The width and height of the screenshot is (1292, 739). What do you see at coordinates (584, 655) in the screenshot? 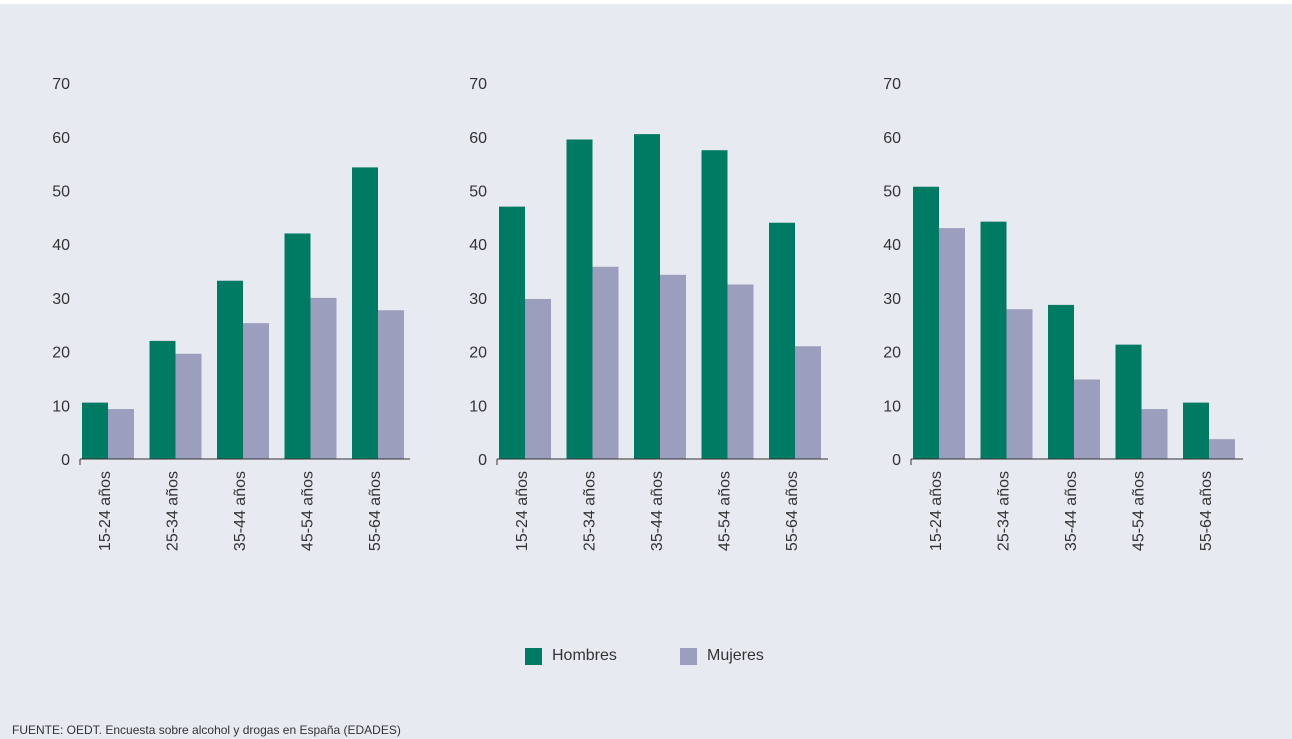
I see `legend-label-hombres: Hombres` at bounding box center [584, 655].